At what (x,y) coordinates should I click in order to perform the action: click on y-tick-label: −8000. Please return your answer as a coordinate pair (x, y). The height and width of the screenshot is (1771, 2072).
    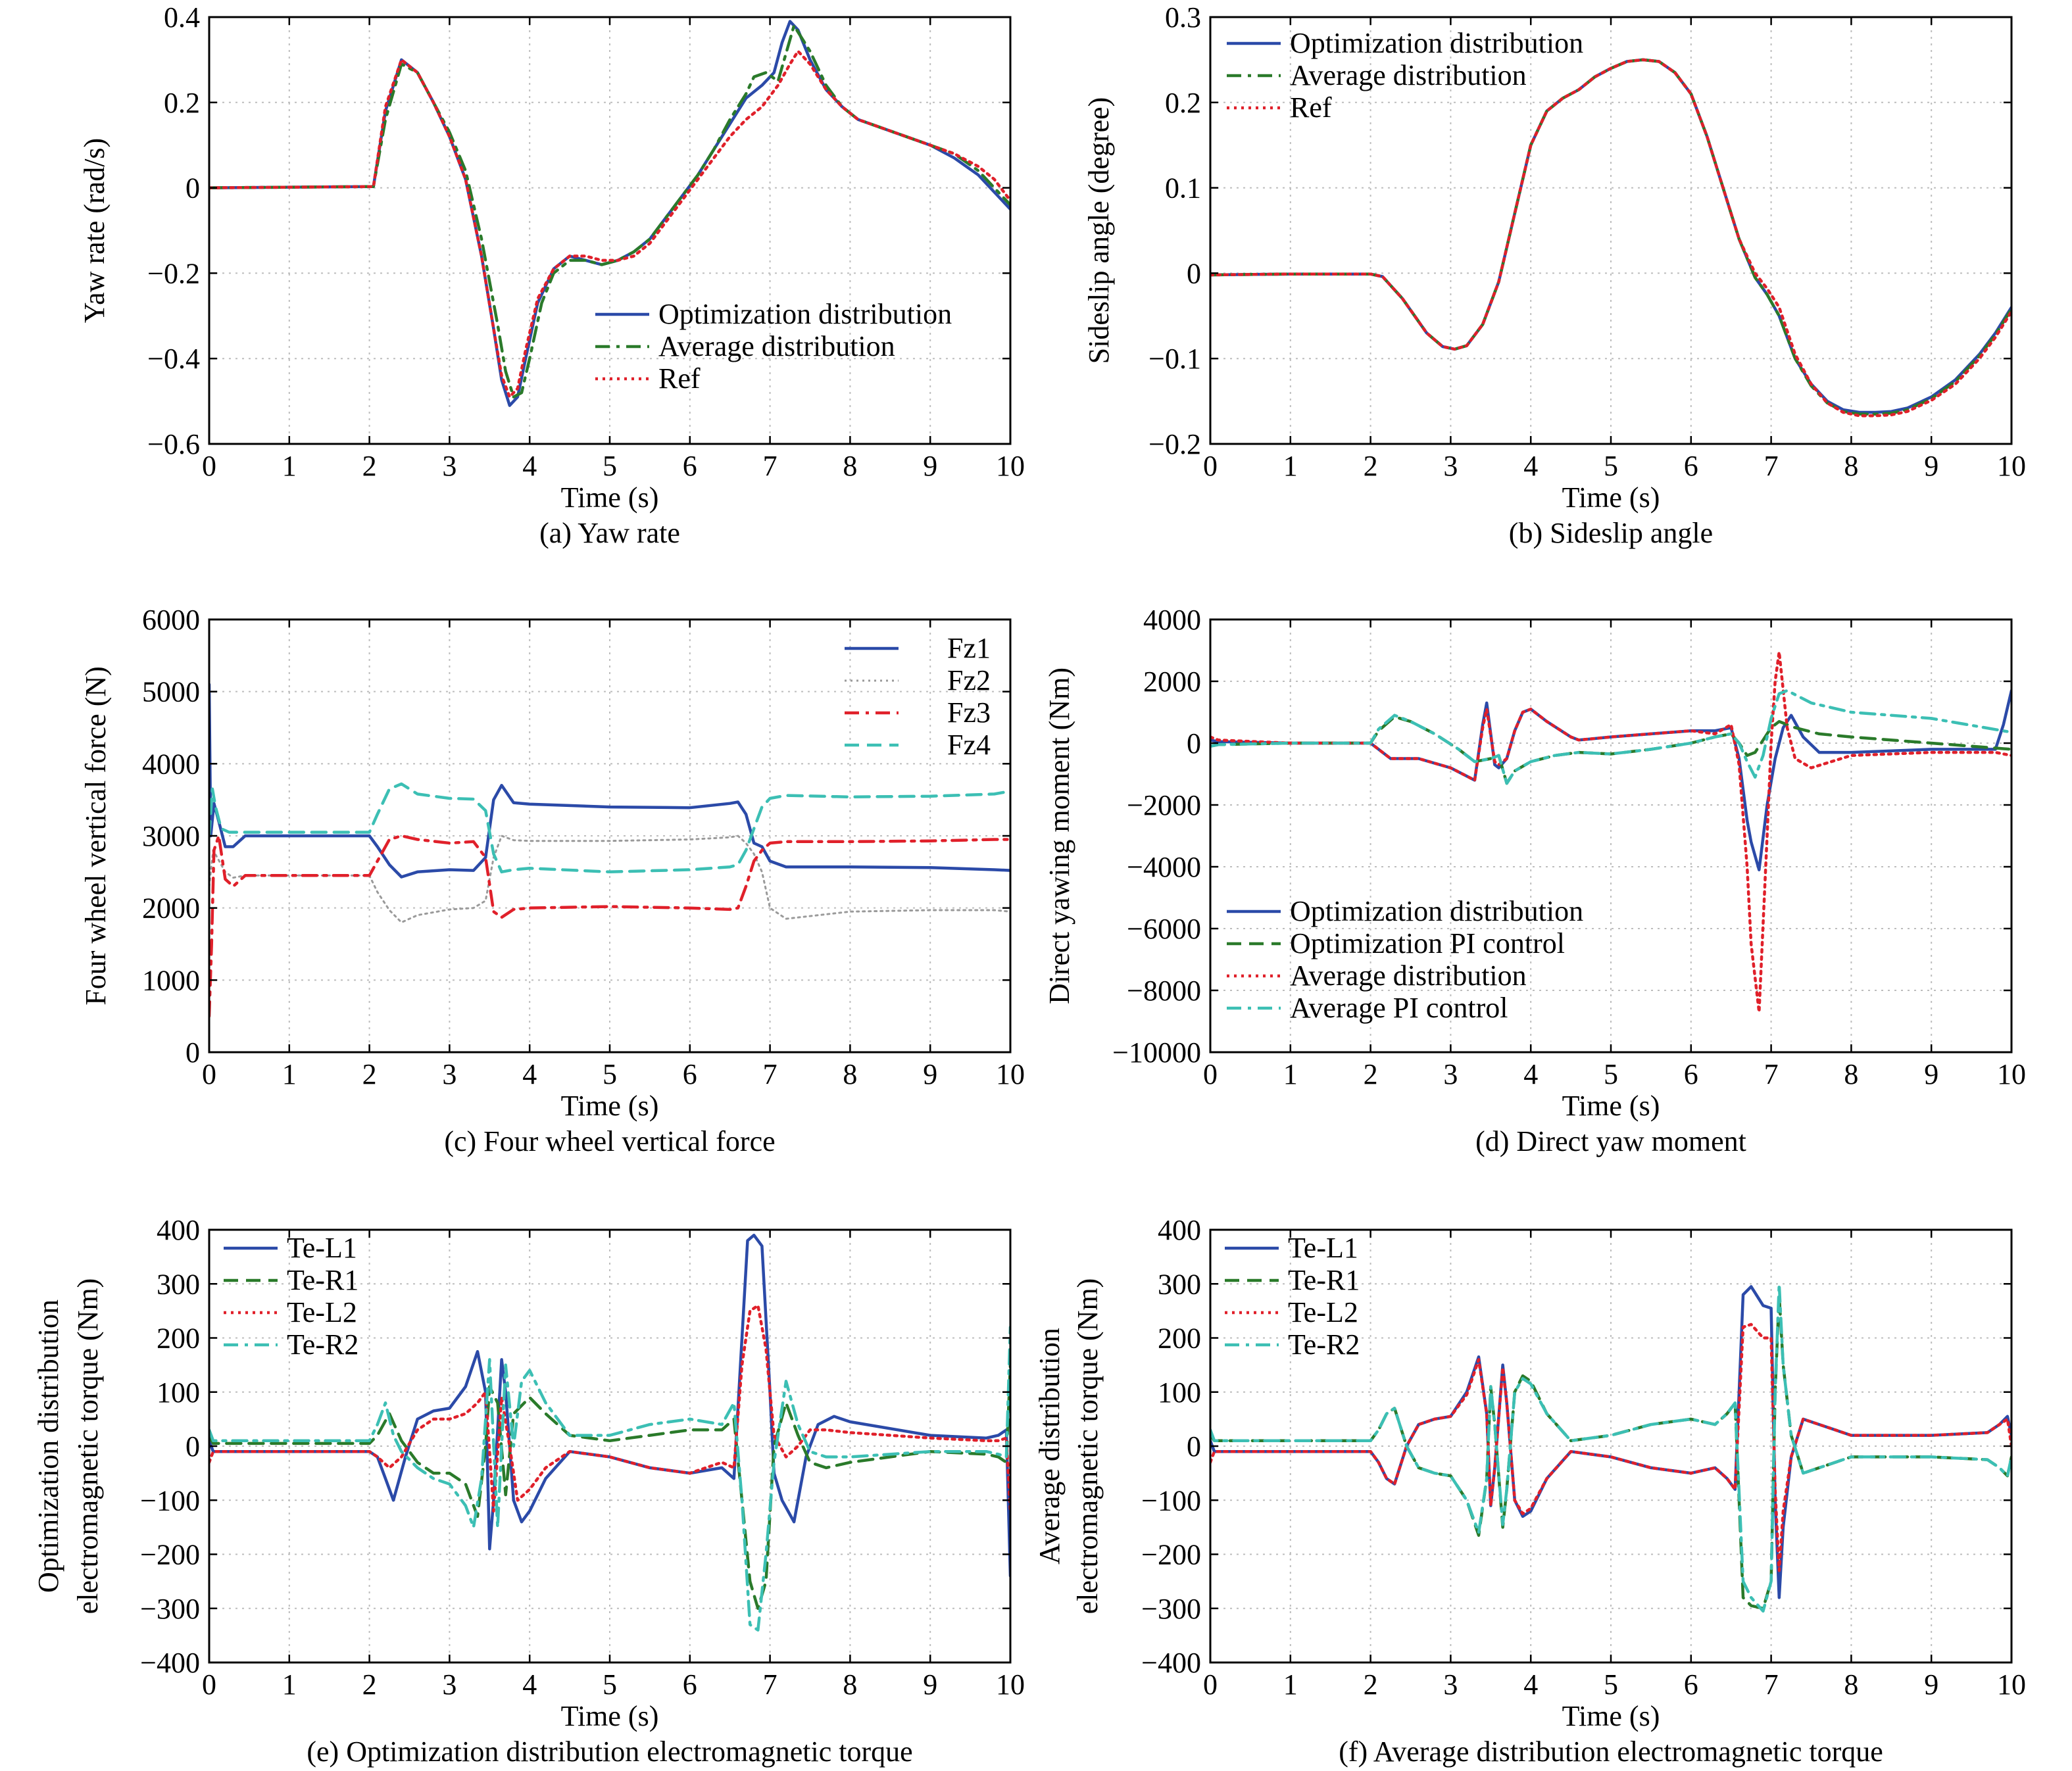
    Looking at the image, I should click on (1164, 991).